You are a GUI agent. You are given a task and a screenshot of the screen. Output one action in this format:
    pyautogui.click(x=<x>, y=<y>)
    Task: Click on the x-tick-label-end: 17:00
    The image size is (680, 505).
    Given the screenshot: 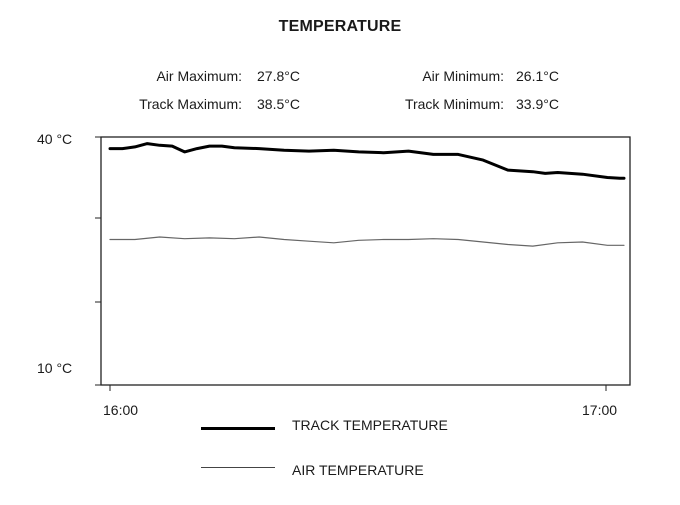 What is the action you would take?
    pyautogui.click(x=600, y=410)
    